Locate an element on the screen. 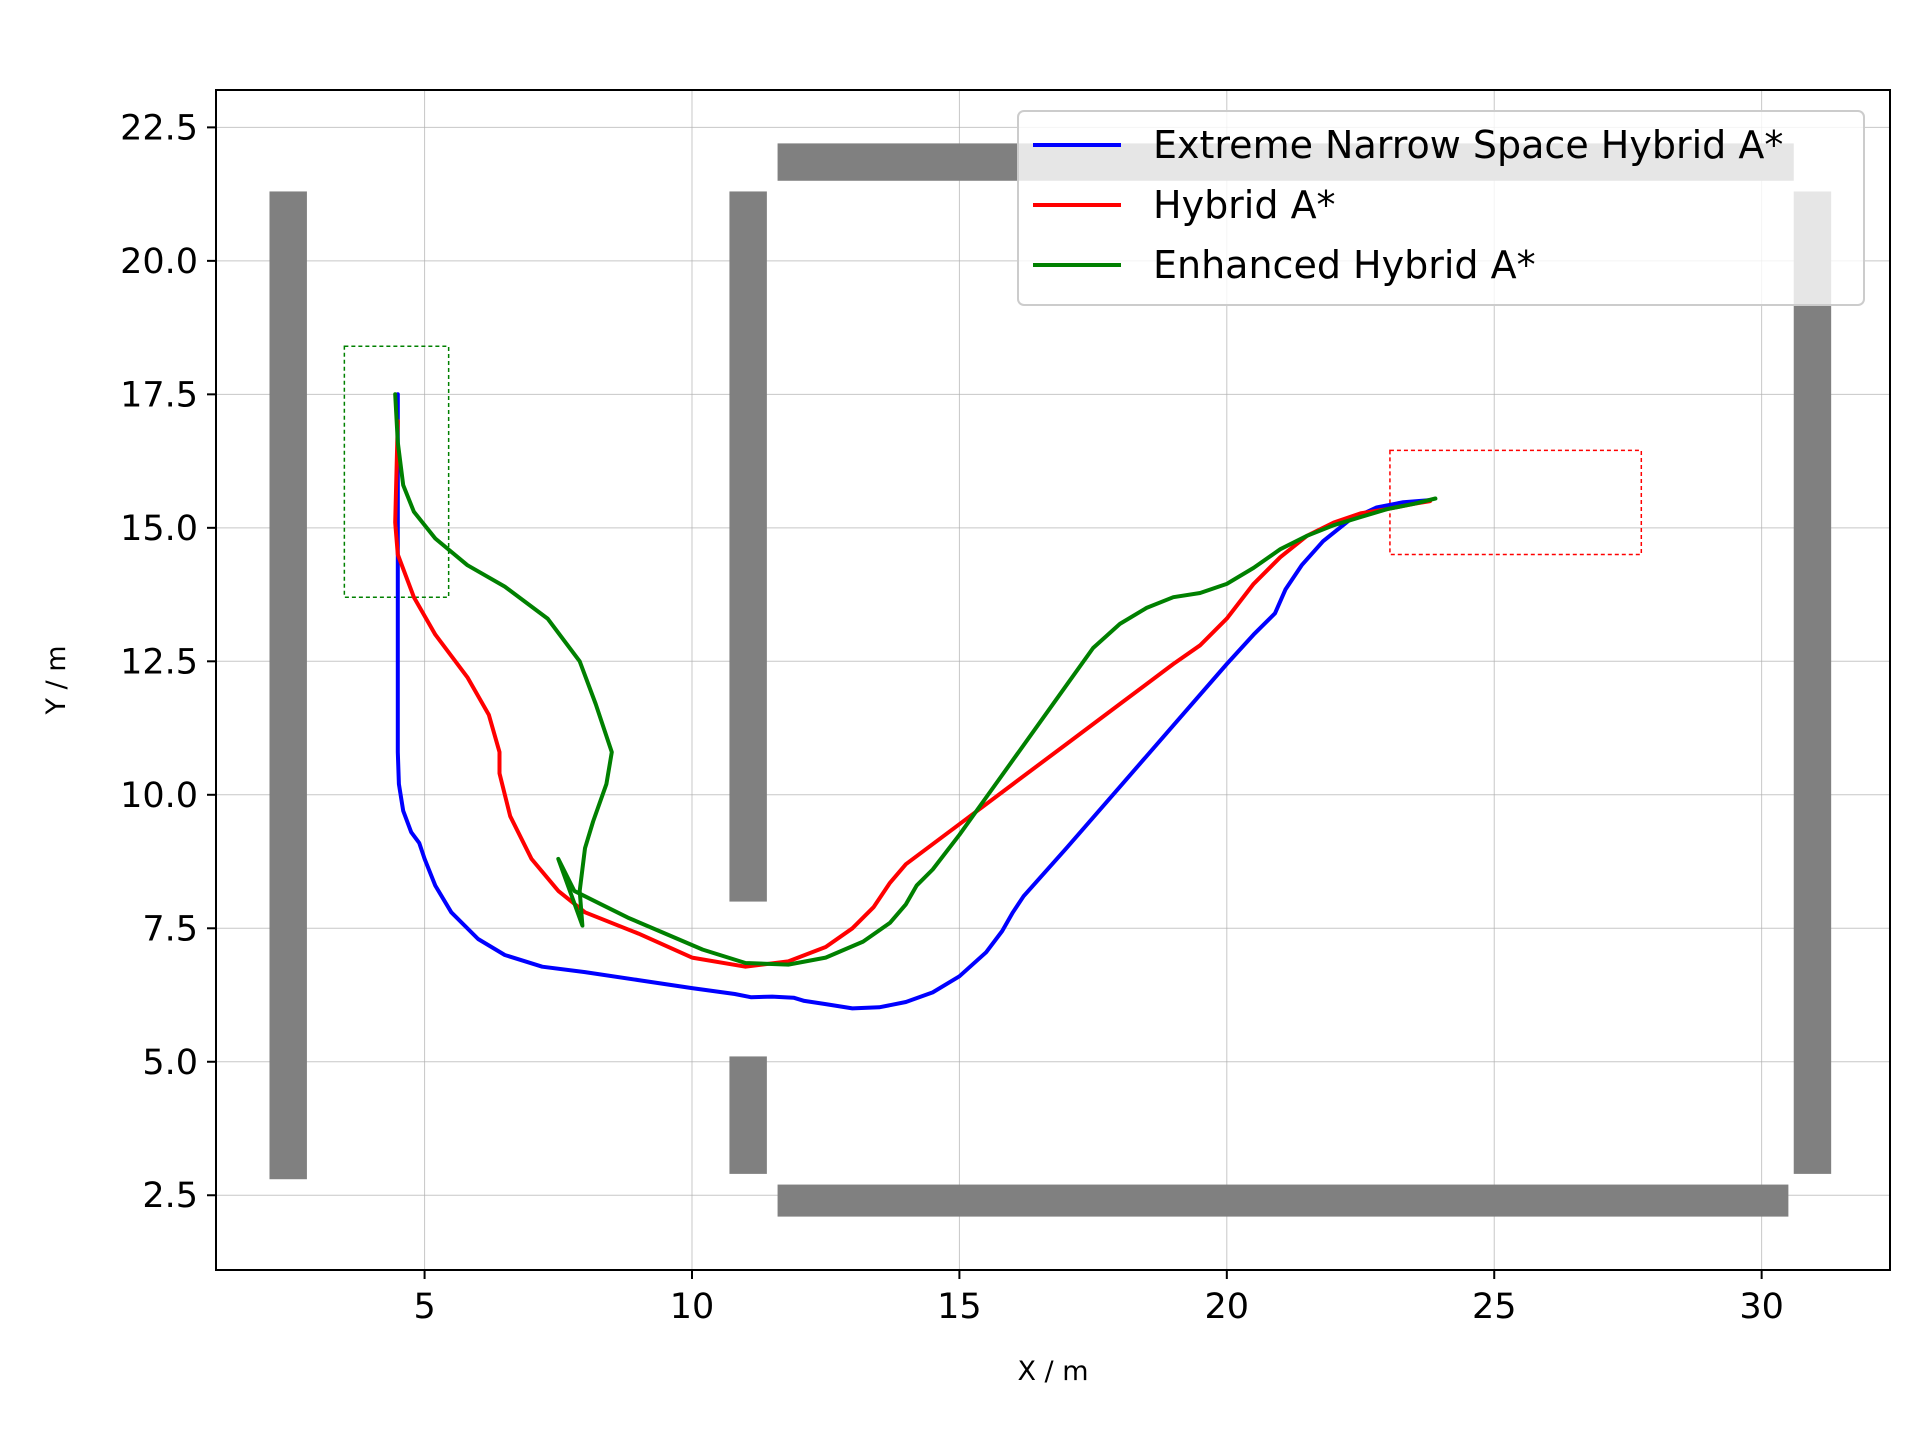 This screenshot has height=1440, width=1920. legend-label-1: Hybrid A* is located at coordinates (1244, 205).